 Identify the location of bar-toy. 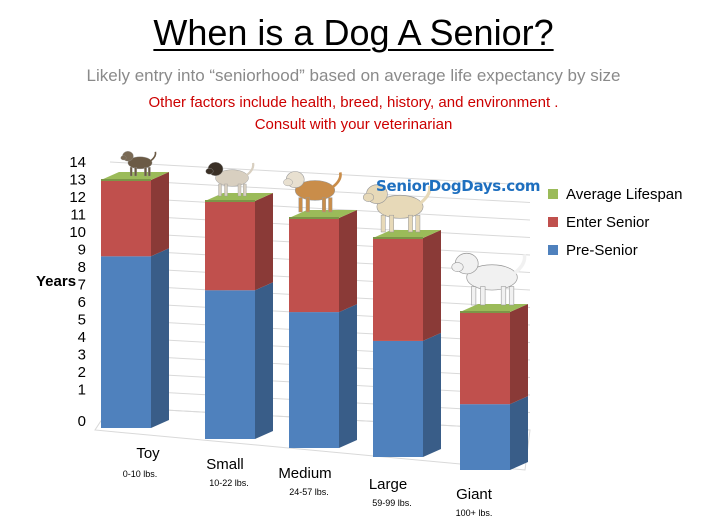
(135, 300).